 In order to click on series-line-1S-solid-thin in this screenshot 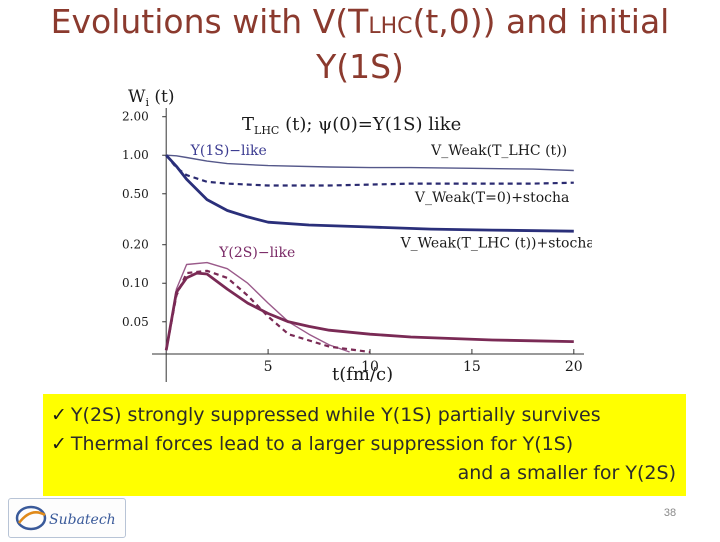, I will do `click(370, 163)`.